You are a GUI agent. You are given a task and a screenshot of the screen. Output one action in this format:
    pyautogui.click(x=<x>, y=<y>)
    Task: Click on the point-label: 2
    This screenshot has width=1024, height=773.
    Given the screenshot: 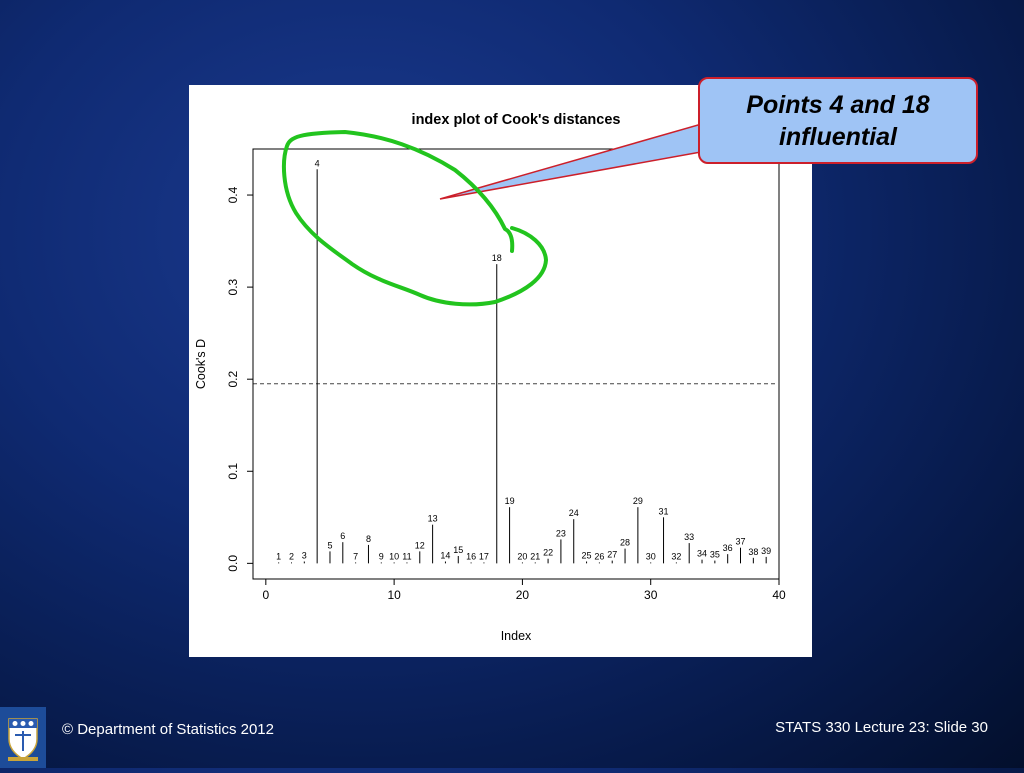 What is the action you would take?
    pyautogui.click(x=291, y=556)
    